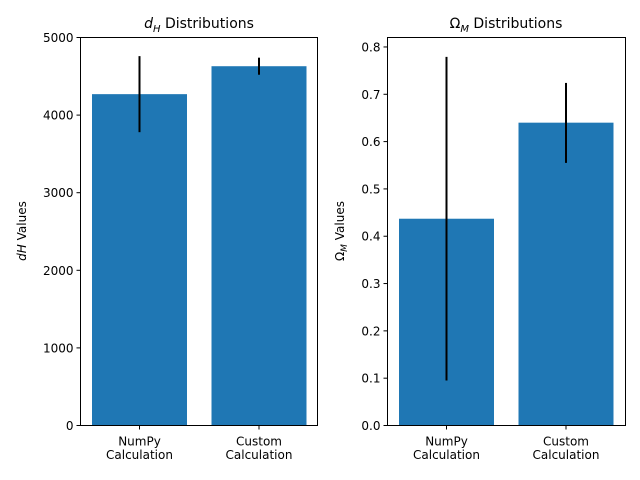 The width and height of the screenshot is (640, 480). I want to click on errorbars-dh, so click(199, 94).